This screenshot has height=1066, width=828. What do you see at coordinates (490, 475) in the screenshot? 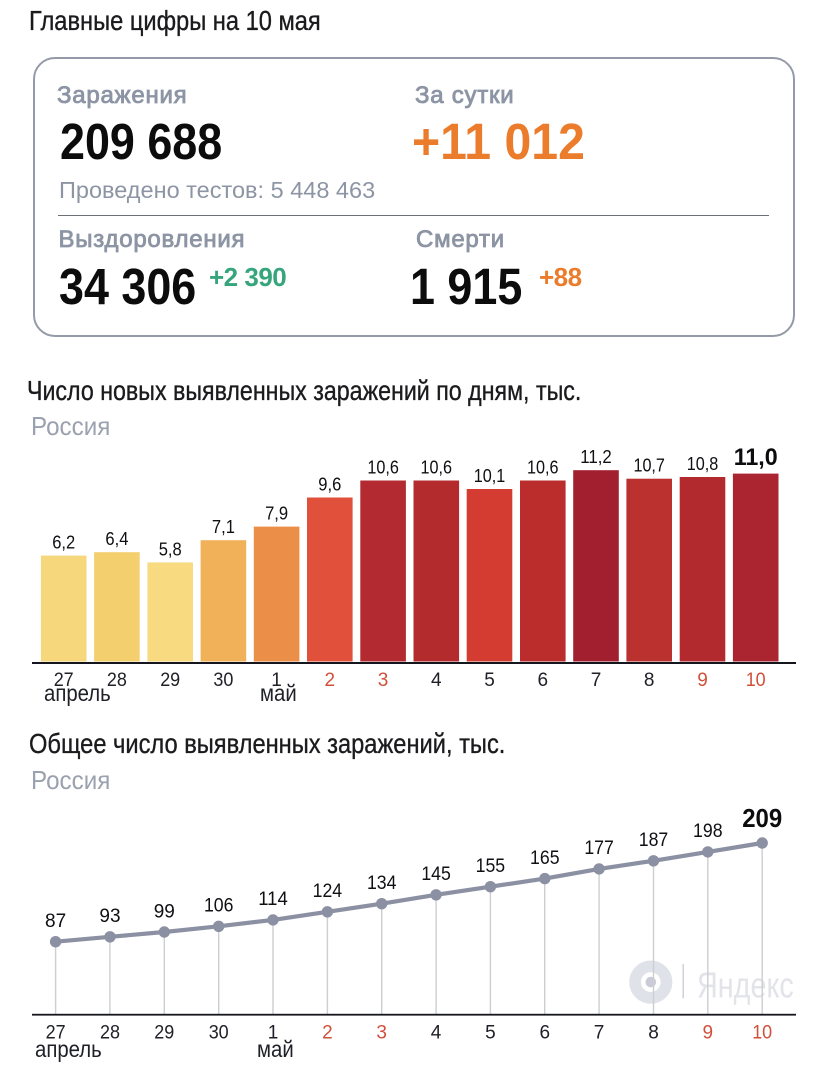
I see `svg-text: 10,1` at bounding box center [490, 475].